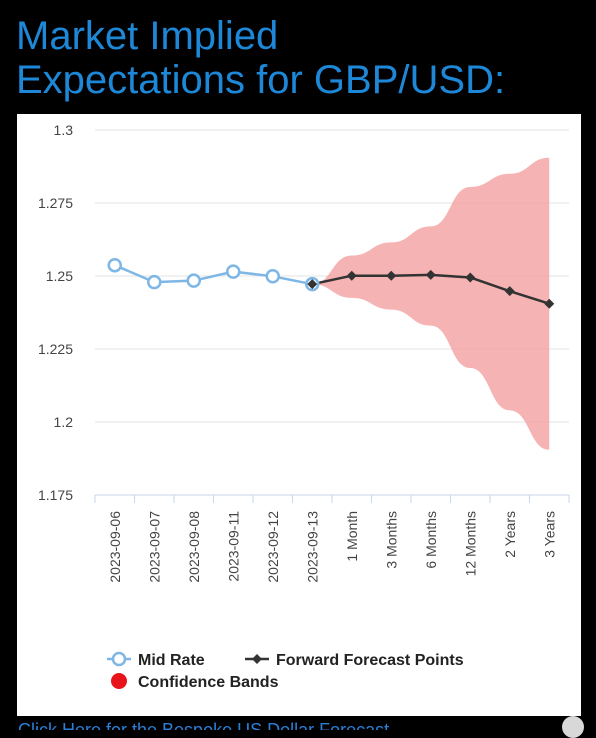 This screenshot has width=596, height=738. I want to click on series-markers, so click(331, 283).